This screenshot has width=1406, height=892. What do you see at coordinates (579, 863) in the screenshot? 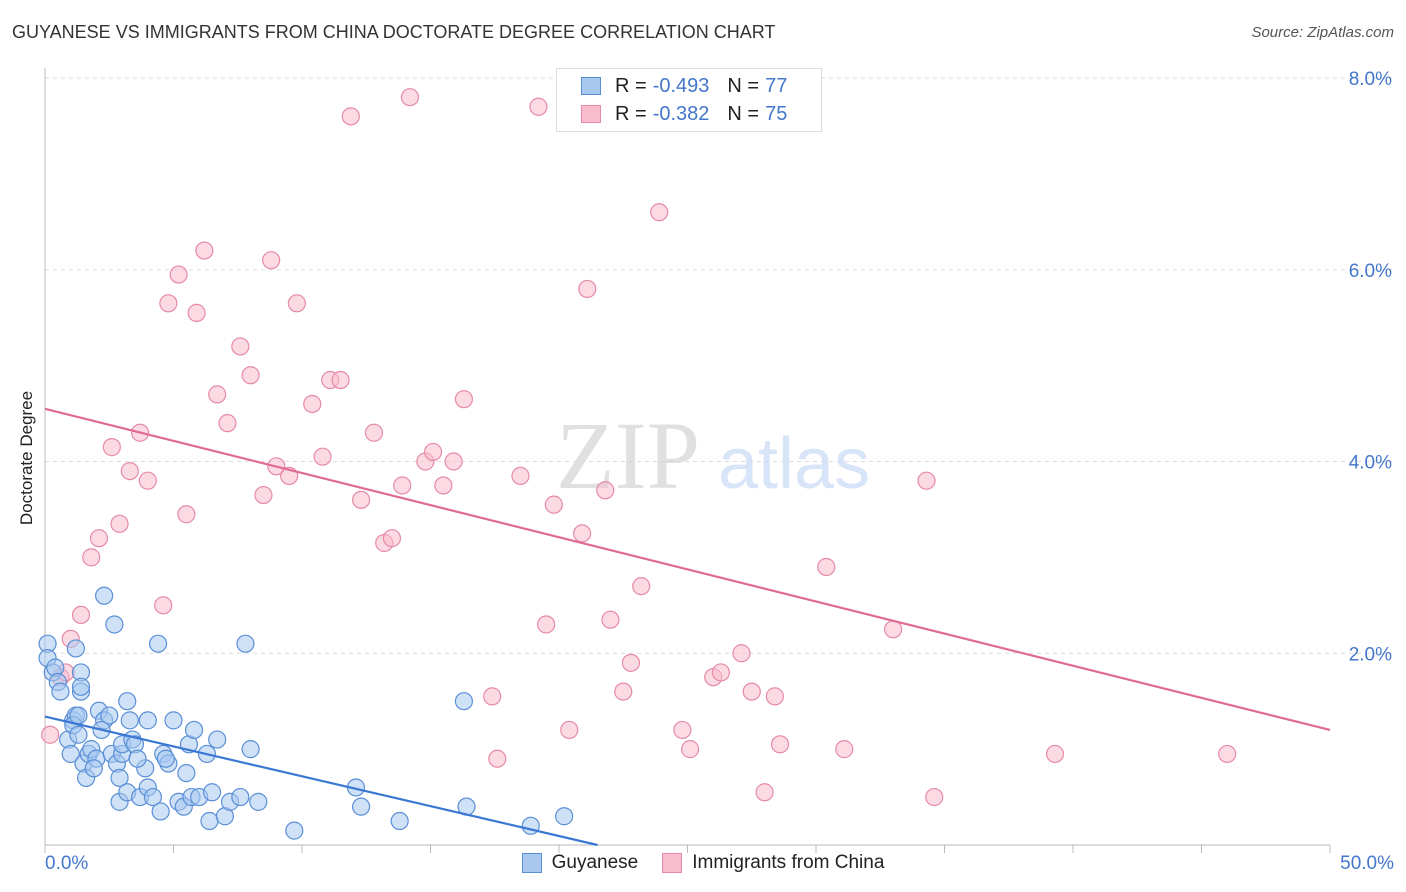
I see `legend-item-guyanese: Guyanese` at bounding box center [579, 863].